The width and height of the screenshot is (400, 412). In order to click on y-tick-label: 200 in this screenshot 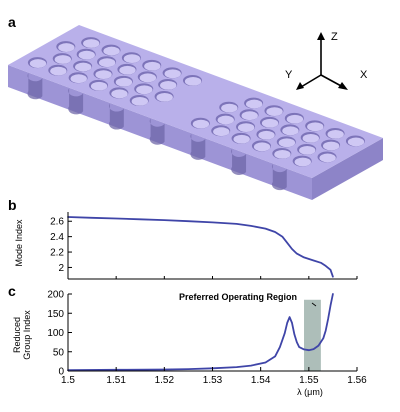, I will do `click(55, 295)`.